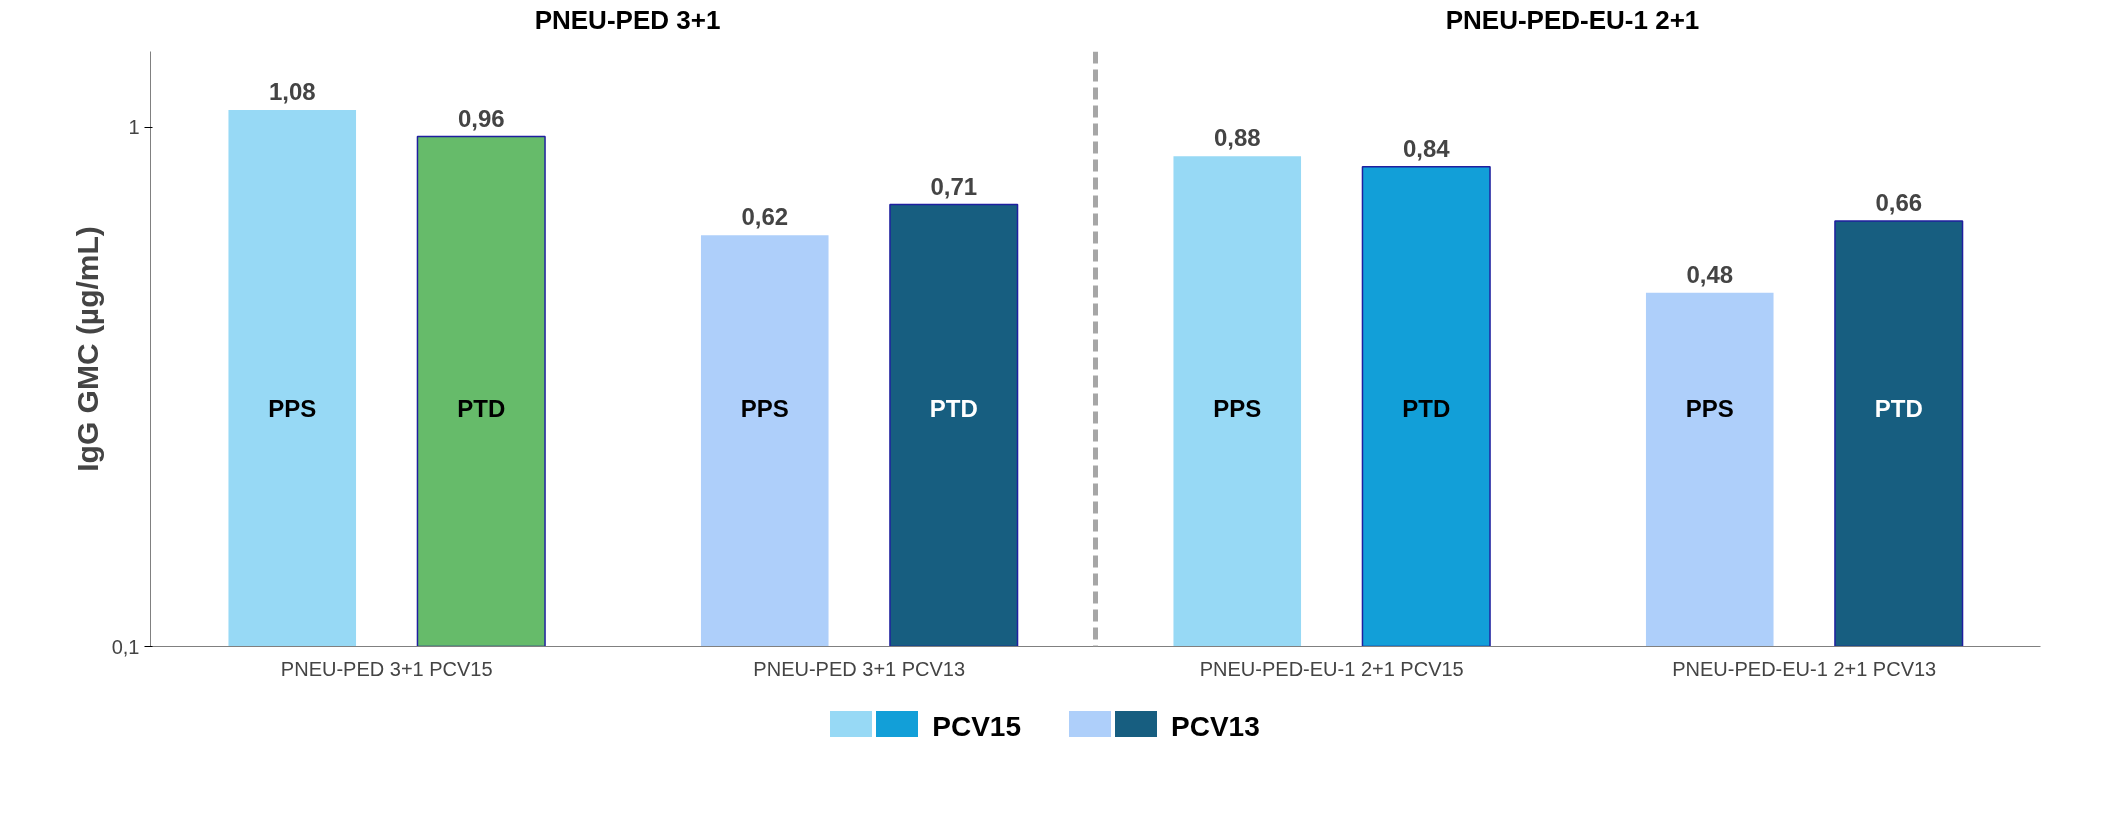  What do you see at coordinates (1899, 203) in the screenshot?
I see `data-label: 0,66` at bounding box center [1899, 203].